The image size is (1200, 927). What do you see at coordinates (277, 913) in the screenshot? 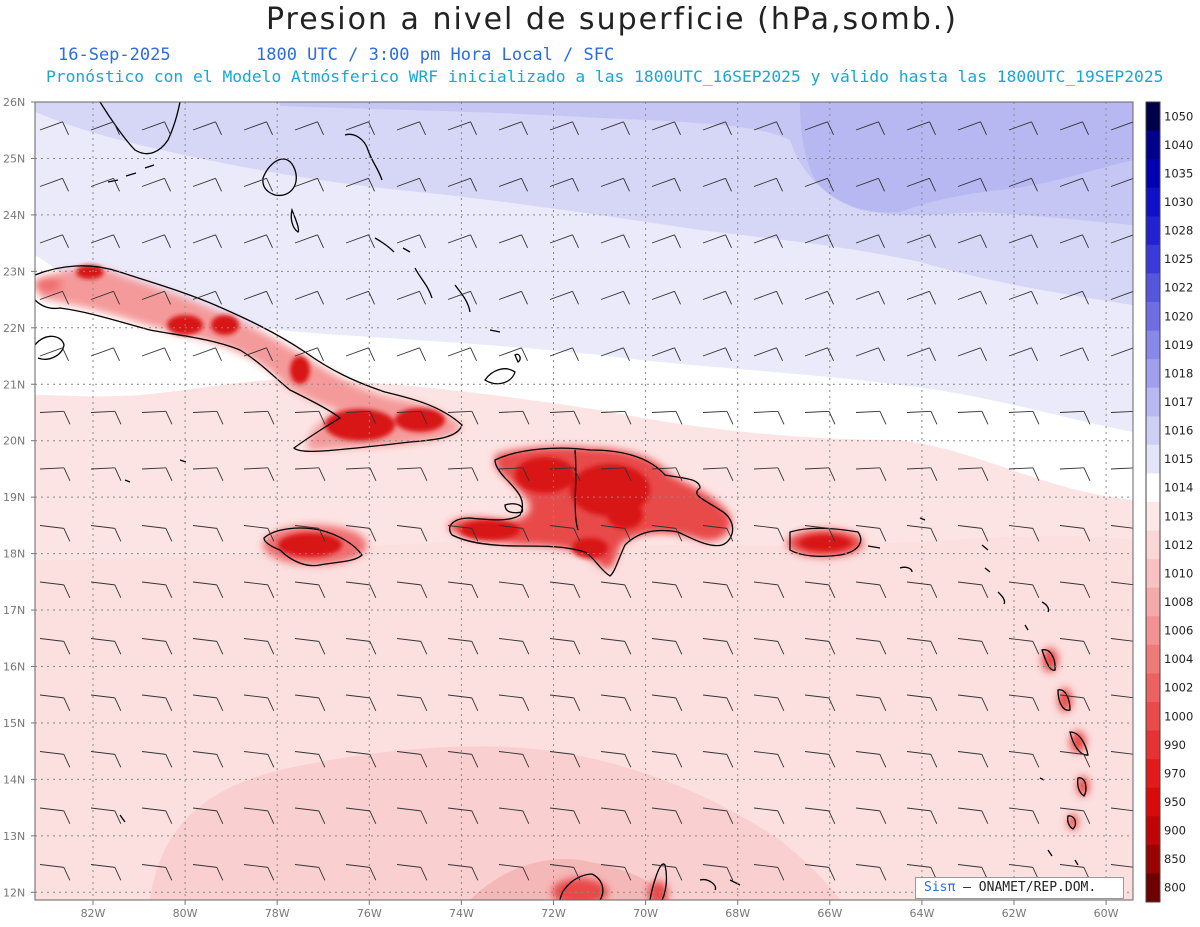
I see `lon-label: 78W` at bounding box center [277, 913].